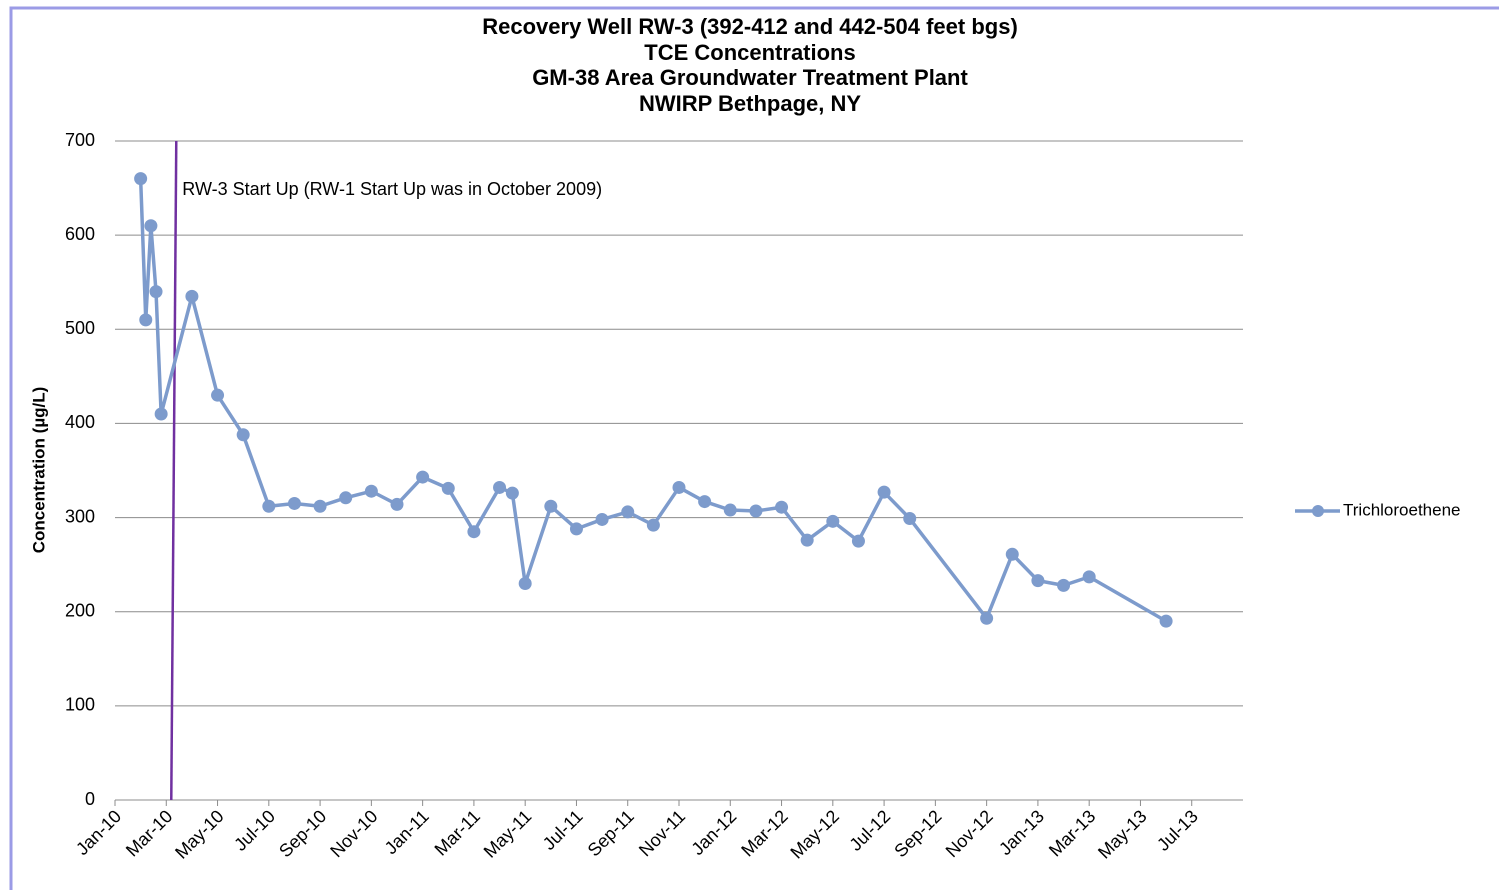  Describe the element at coordinates (80, 140) in the screenshot. I see `y-tick-label: 700` at that location.